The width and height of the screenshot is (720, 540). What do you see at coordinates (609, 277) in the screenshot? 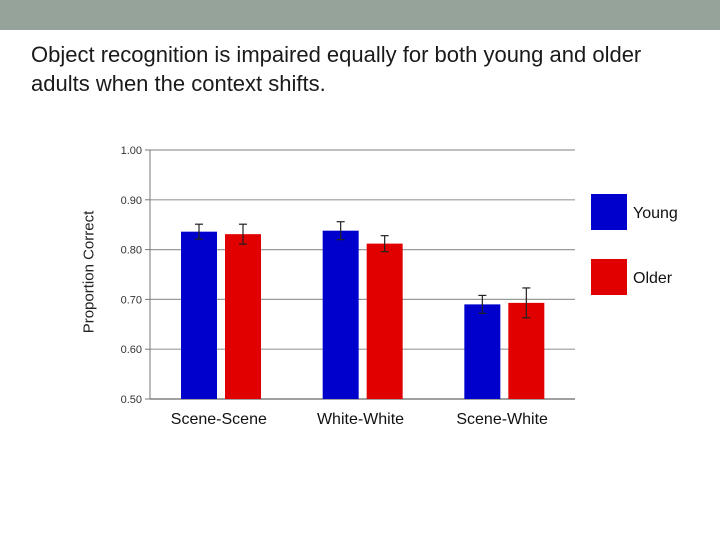
I see `legend-swatch-older` at bounding box center [609, 277].